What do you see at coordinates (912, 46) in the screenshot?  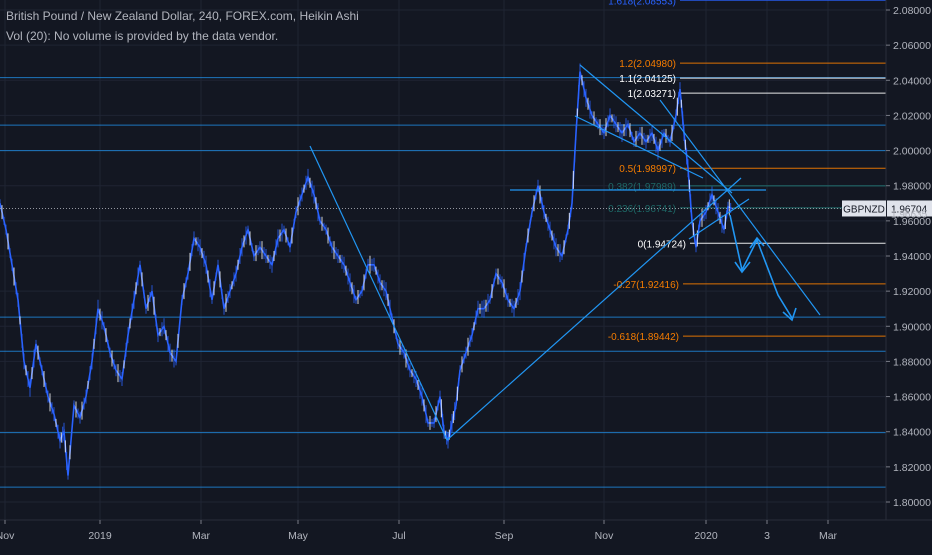 I see `price-tick-label: 2.06000` at bounding box center [912, 46].